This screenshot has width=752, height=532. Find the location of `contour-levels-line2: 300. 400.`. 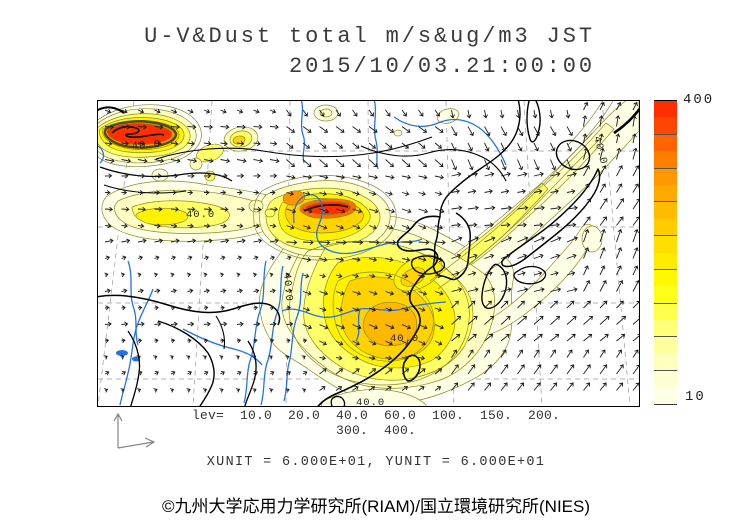

contour-levels-line2: 300. 400. is located at coordinates (375, 430).